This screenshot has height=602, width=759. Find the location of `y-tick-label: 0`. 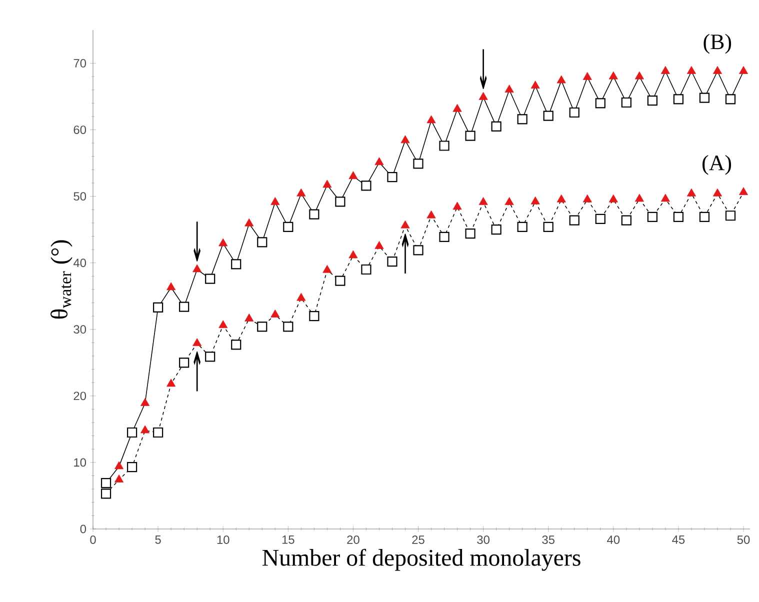

y-tick-label: 0 is located at coordinates (83, 529).